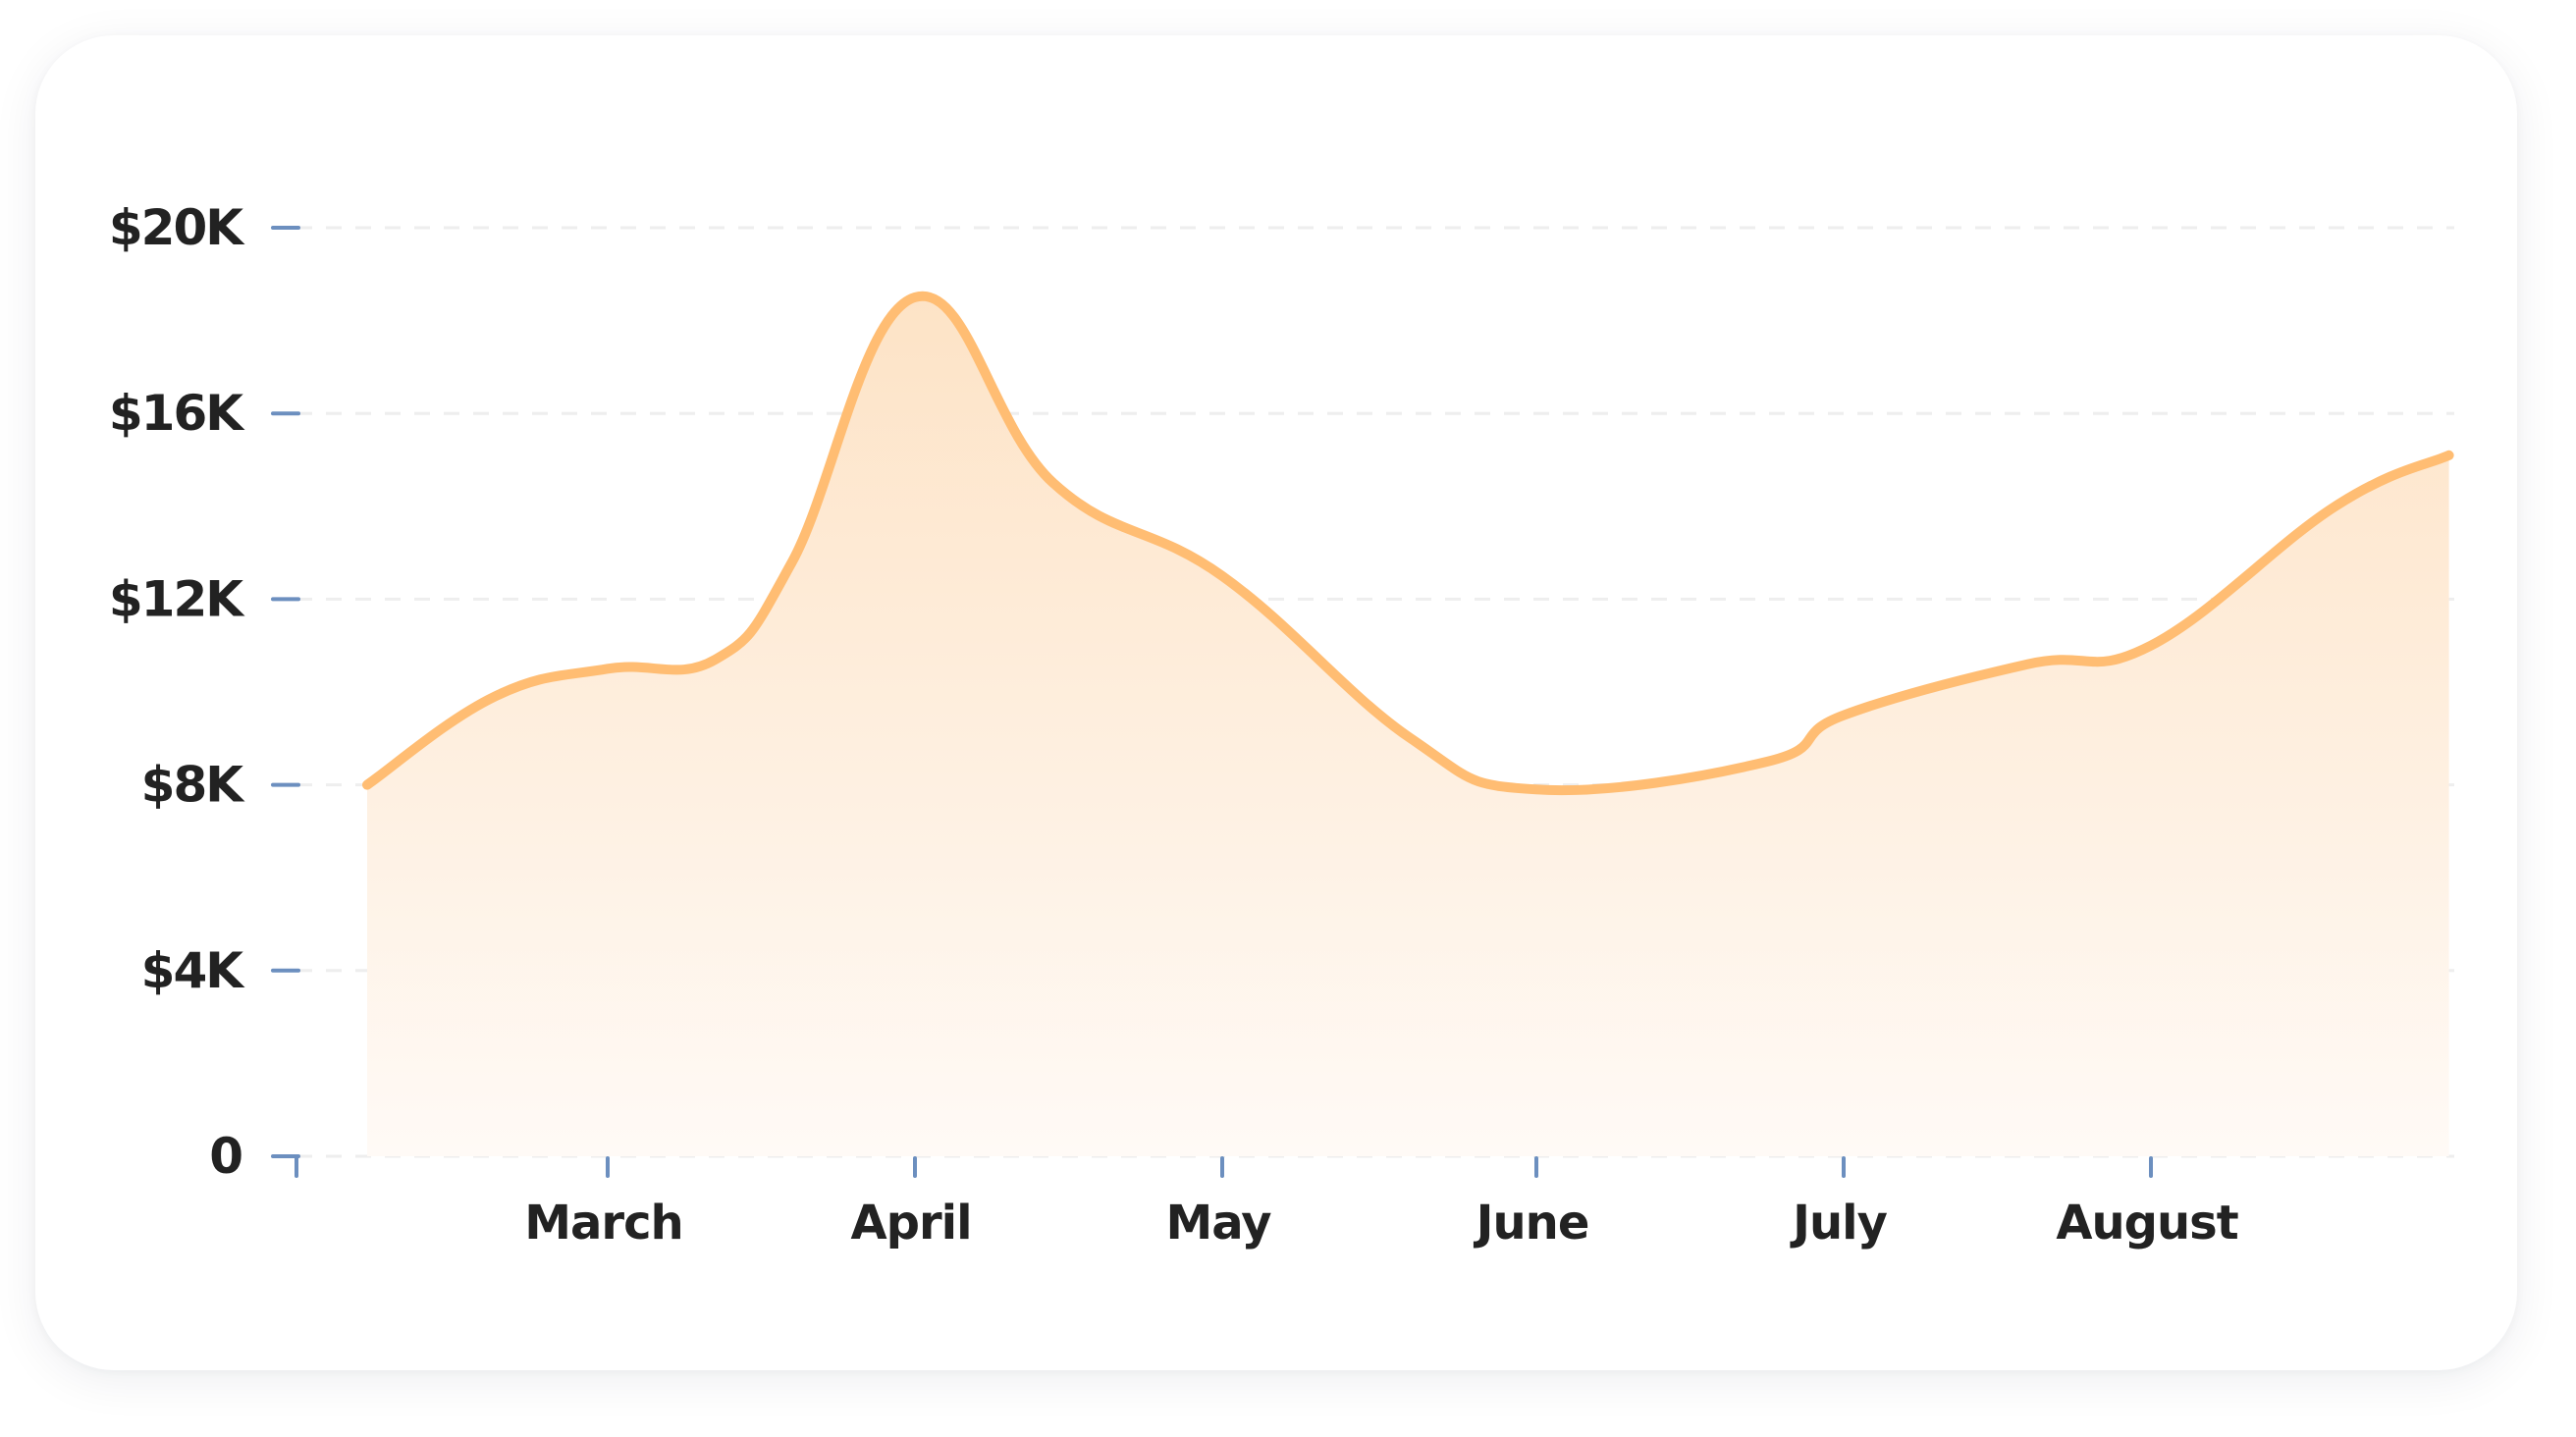 This screenshot has height=1437, width=2576. I want to click on y-tick-label-5: $20K, so click(177, 227).